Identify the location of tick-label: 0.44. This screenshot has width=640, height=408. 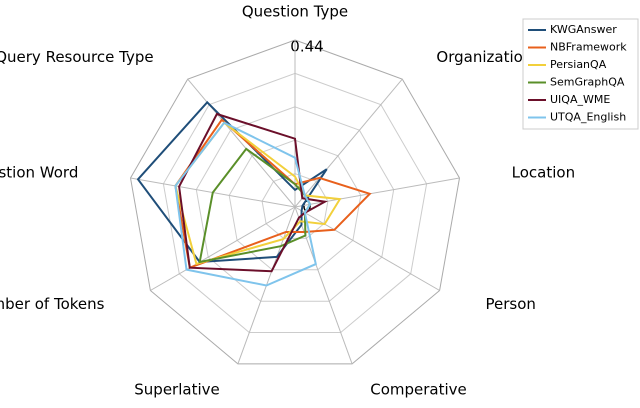
(306, 47).